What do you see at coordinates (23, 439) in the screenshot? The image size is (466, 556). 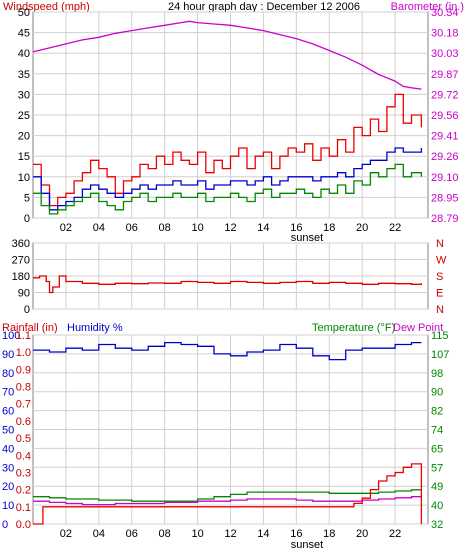 I see `rainfall-tick-0-5: 0.5` at bounding box center [23, 439].